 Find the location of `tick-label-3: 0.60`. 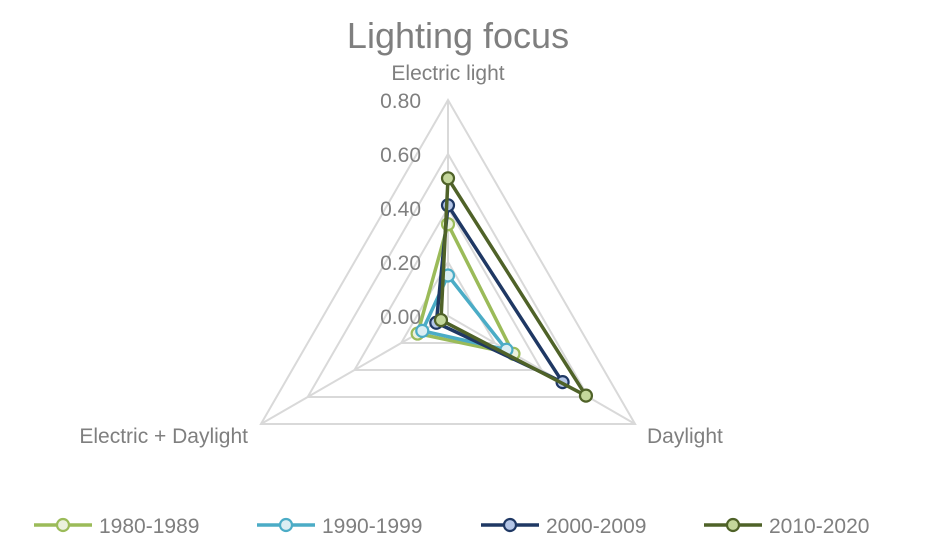

tick-label-3: 0.60 is located at coordinates (400, 155).